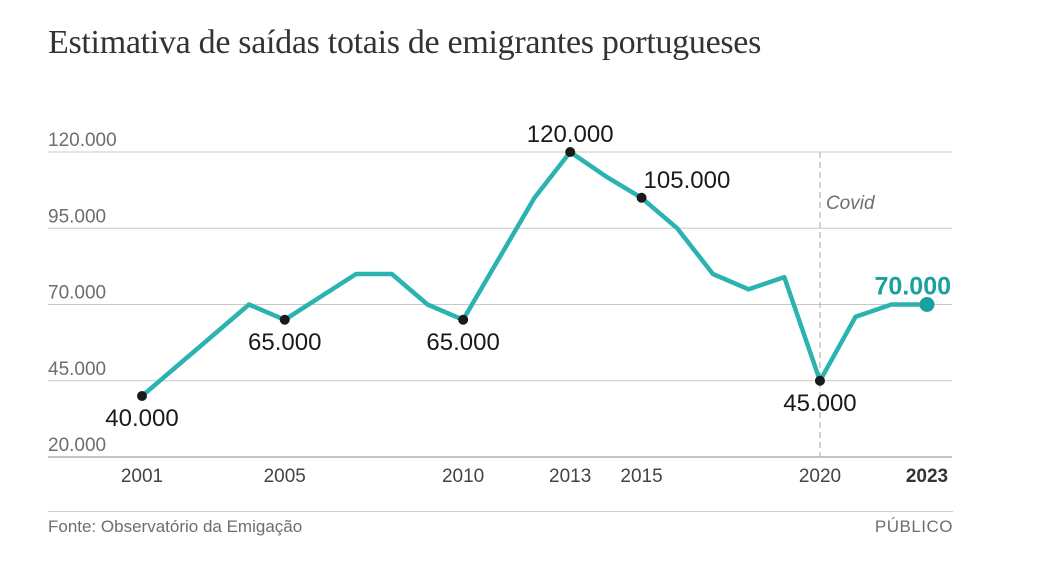 Image resolution: width=1060 pixels, height=568 pixels. I want to click on x-tick-label: 2005, so click(285, 476).